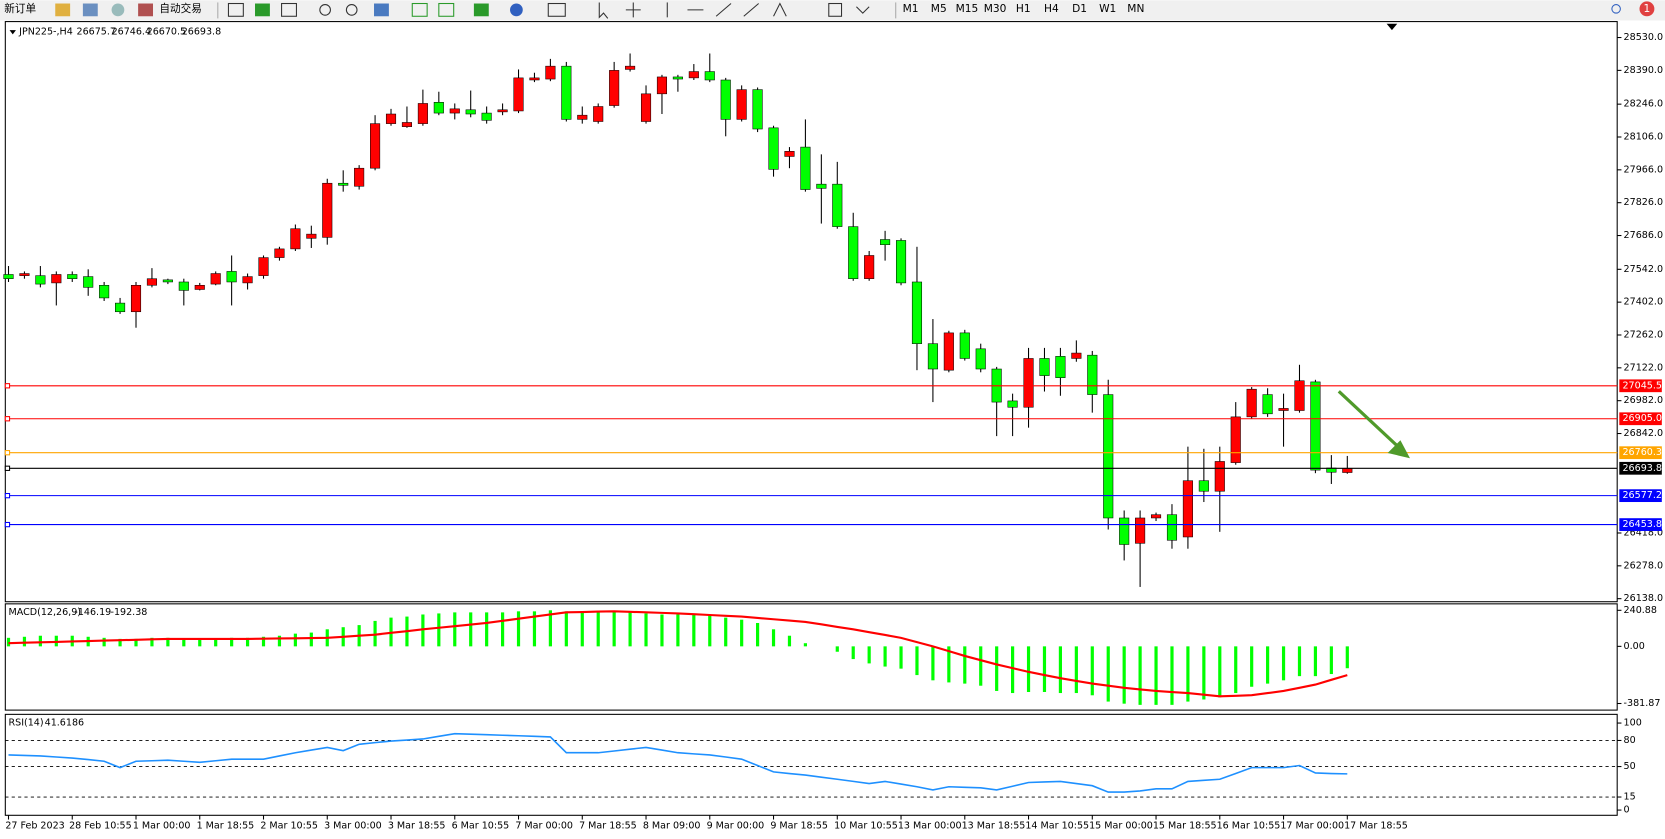 Image resolution: width=1665 pixels, height=839 pixels. Describe the element at coordinates (1392, 27) in the screenshot. I see `shift-marker` at that location.